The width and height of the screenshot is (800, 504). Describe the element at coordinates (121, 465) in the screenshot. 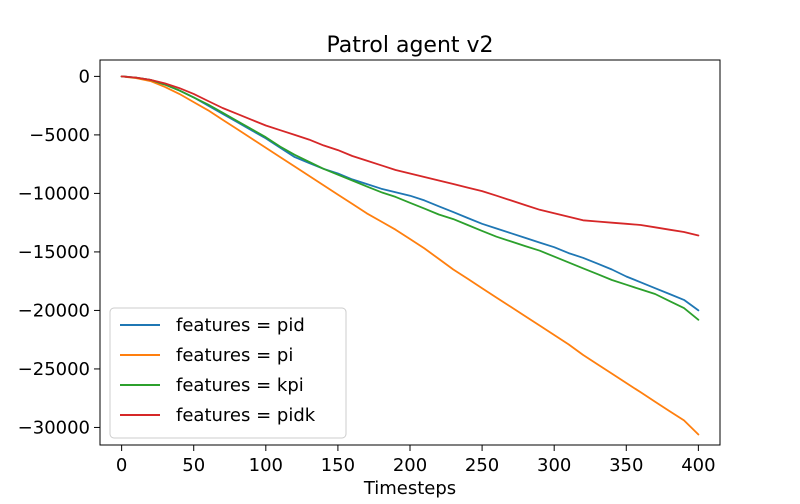

I see `x-tick-label: 0` at that location.